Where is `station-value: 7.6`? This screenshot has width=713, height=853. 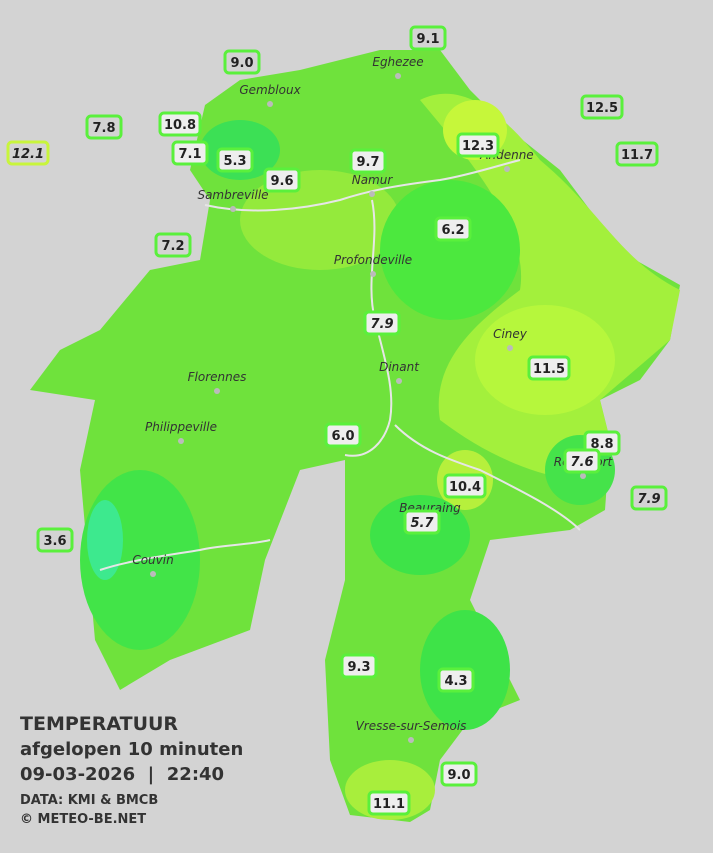 station-value: 7.6 is located at coordinates (581, 462).